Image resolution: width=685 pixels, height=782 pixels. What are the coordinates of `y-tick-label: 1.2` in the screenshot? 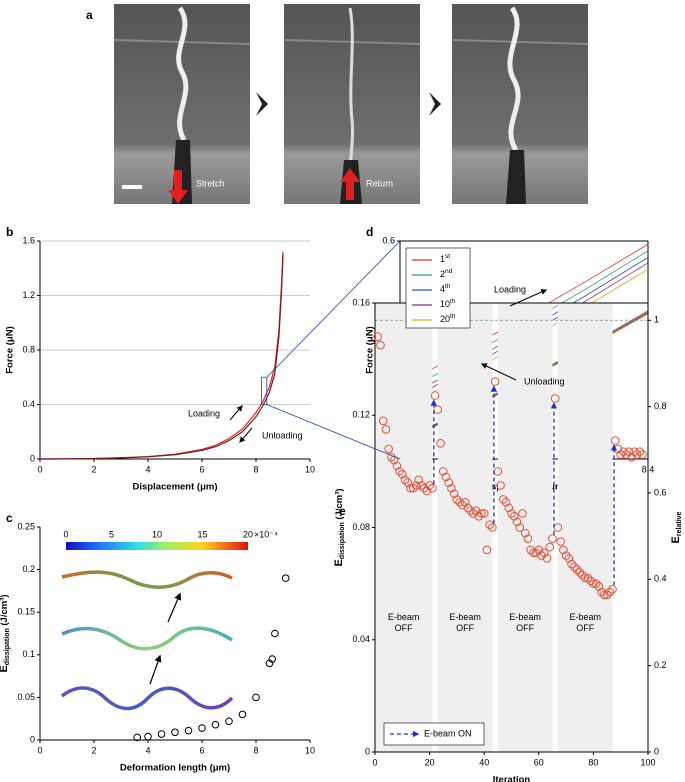 It's located at (28, 295).